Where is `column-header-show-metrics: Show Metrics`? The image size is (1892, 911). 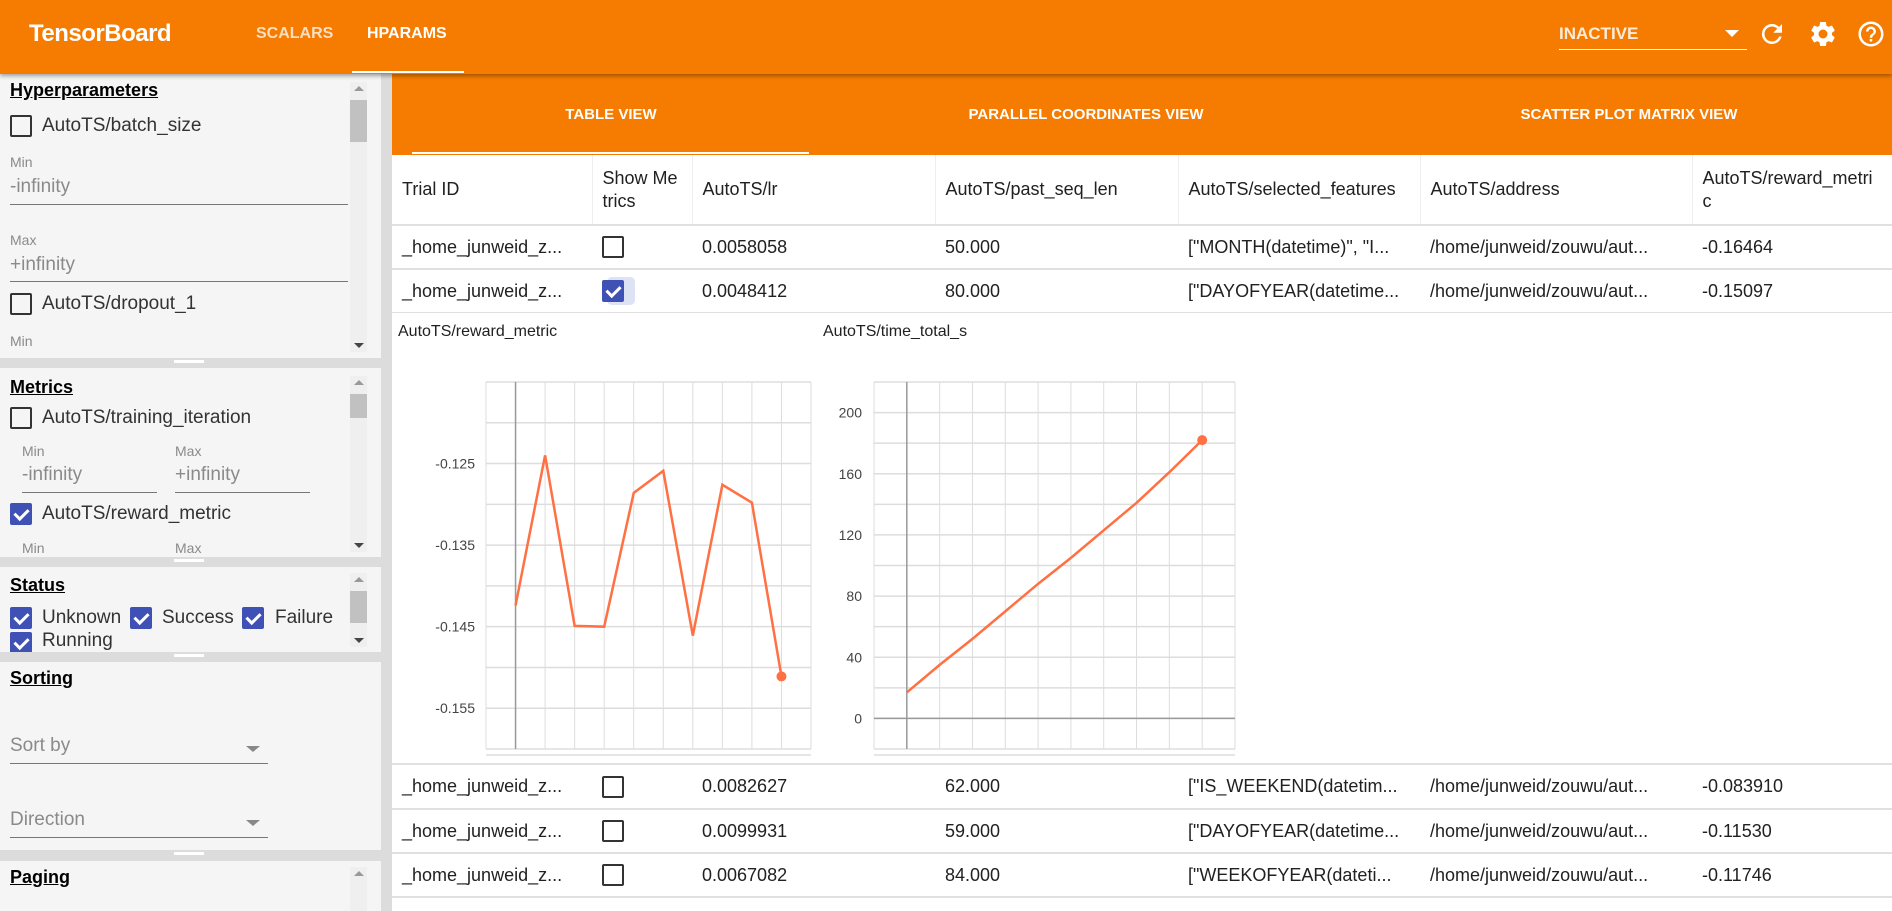 column-header-show-metrics: Show Metrics is located at coordinates (642, 190).